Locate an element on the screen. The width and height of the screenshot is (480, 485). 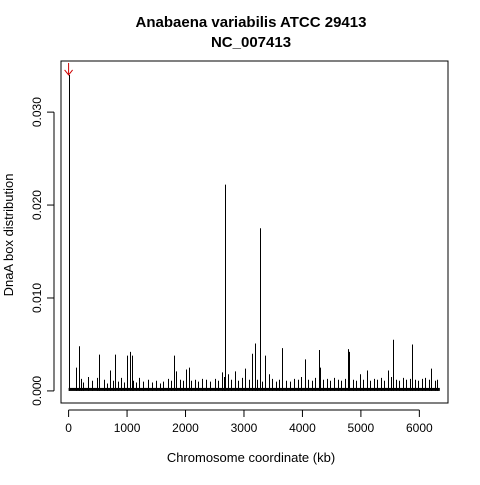
y-tick-label: 0.010 is located at coordinates (37, 298).